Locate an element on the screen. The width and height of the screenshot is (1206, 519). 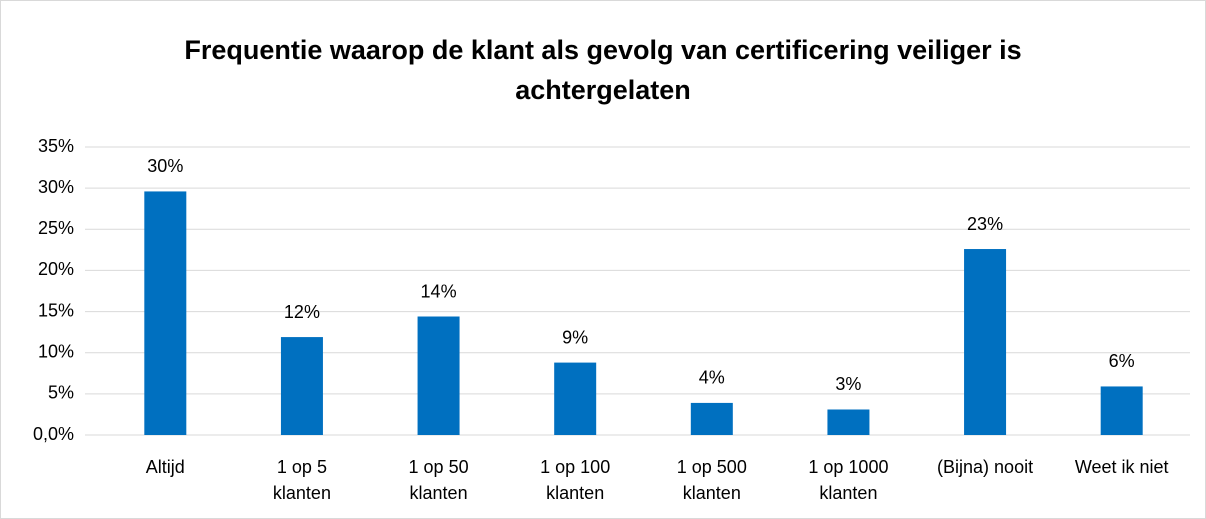
y-tick-label: 30% is located at coordinates (56, 187).